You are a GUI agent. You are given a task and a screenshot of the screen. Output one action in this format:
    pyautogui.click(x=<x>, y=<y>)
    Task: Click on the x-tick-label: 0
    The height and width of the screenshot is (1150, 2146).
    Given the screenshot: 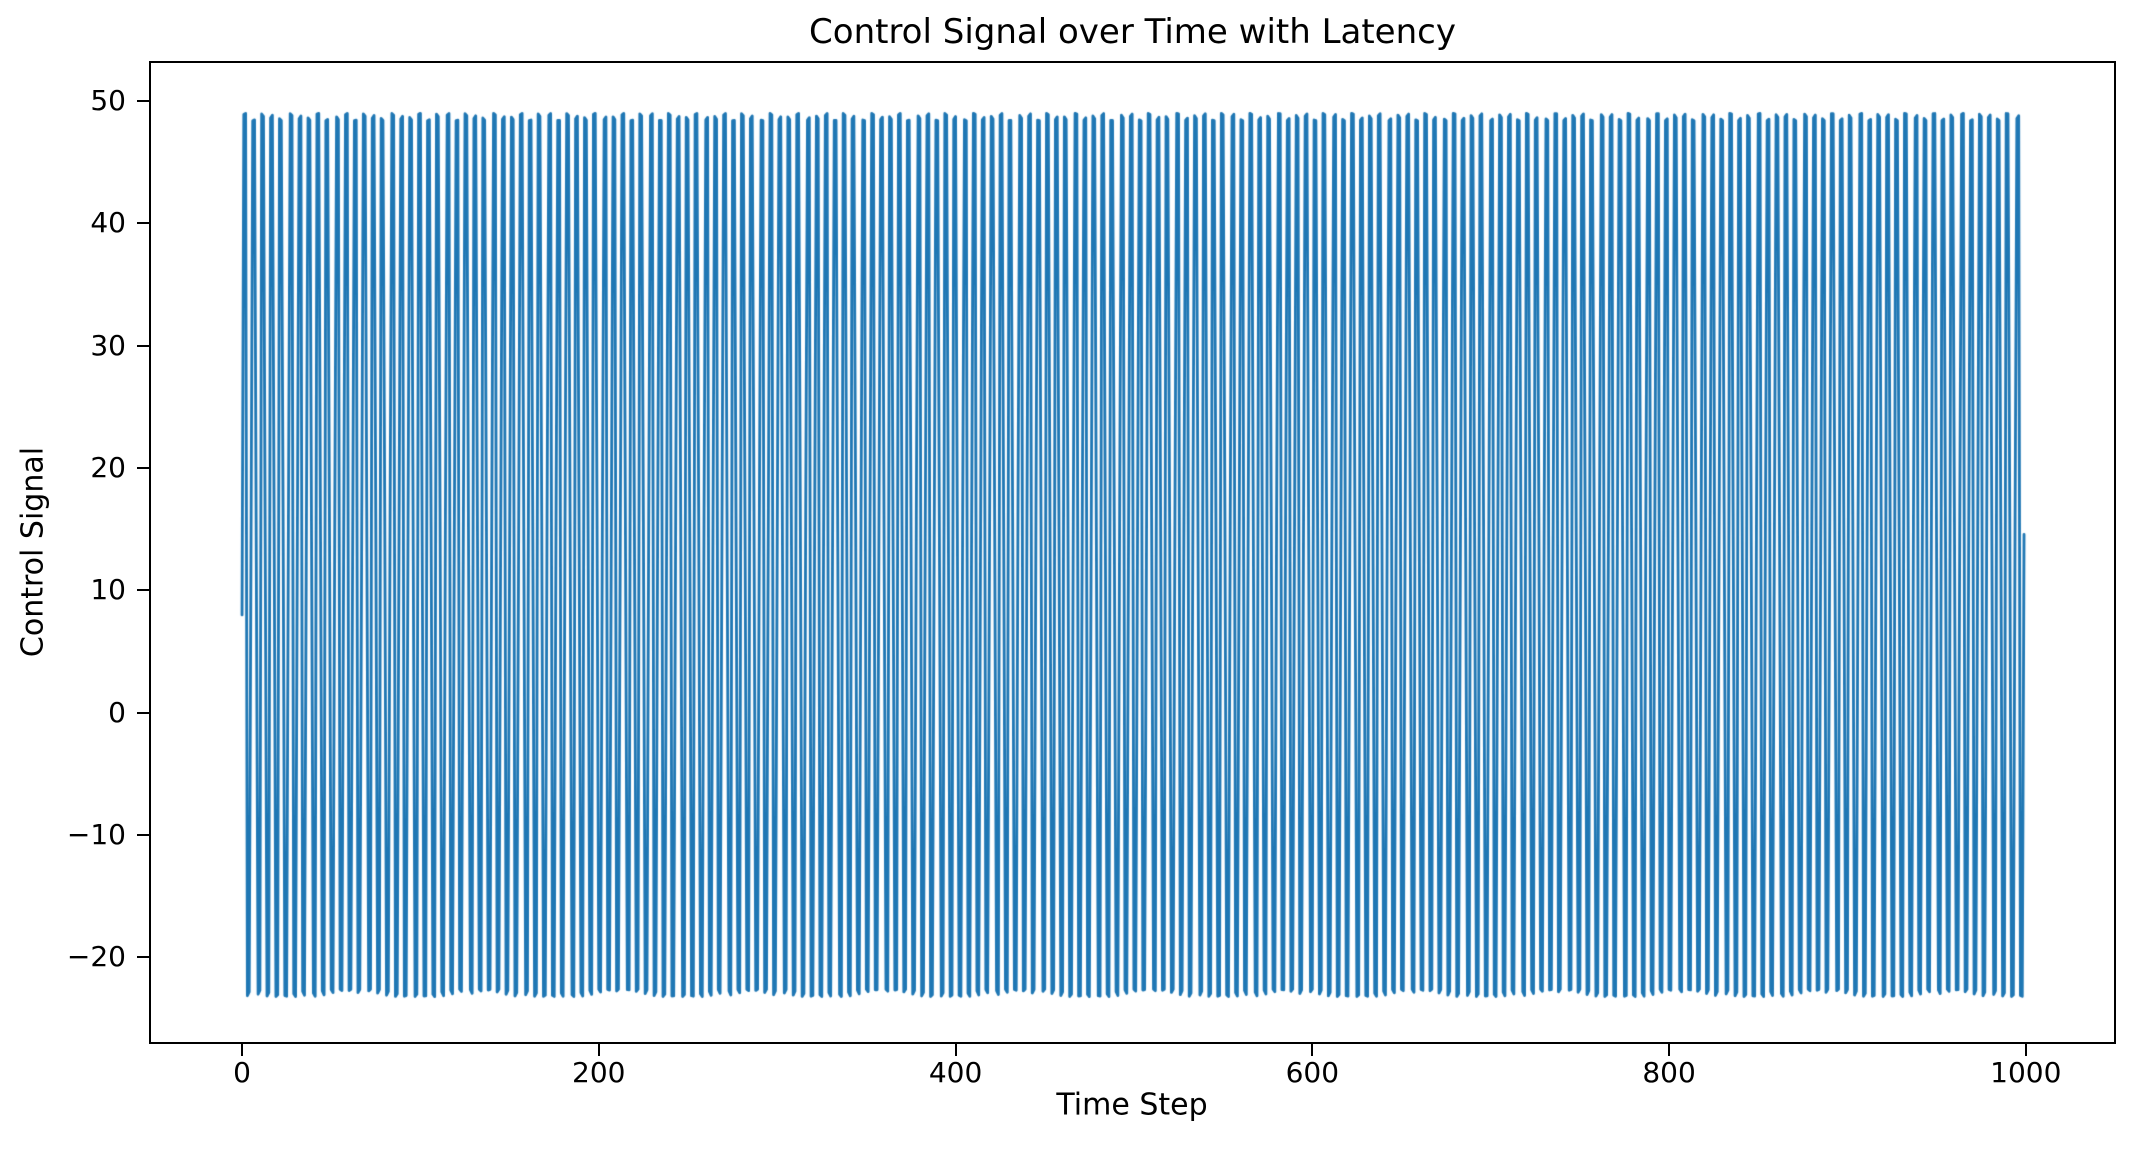 What is the action you would take?
    pyautogui.click(x=242, y=1072)
    